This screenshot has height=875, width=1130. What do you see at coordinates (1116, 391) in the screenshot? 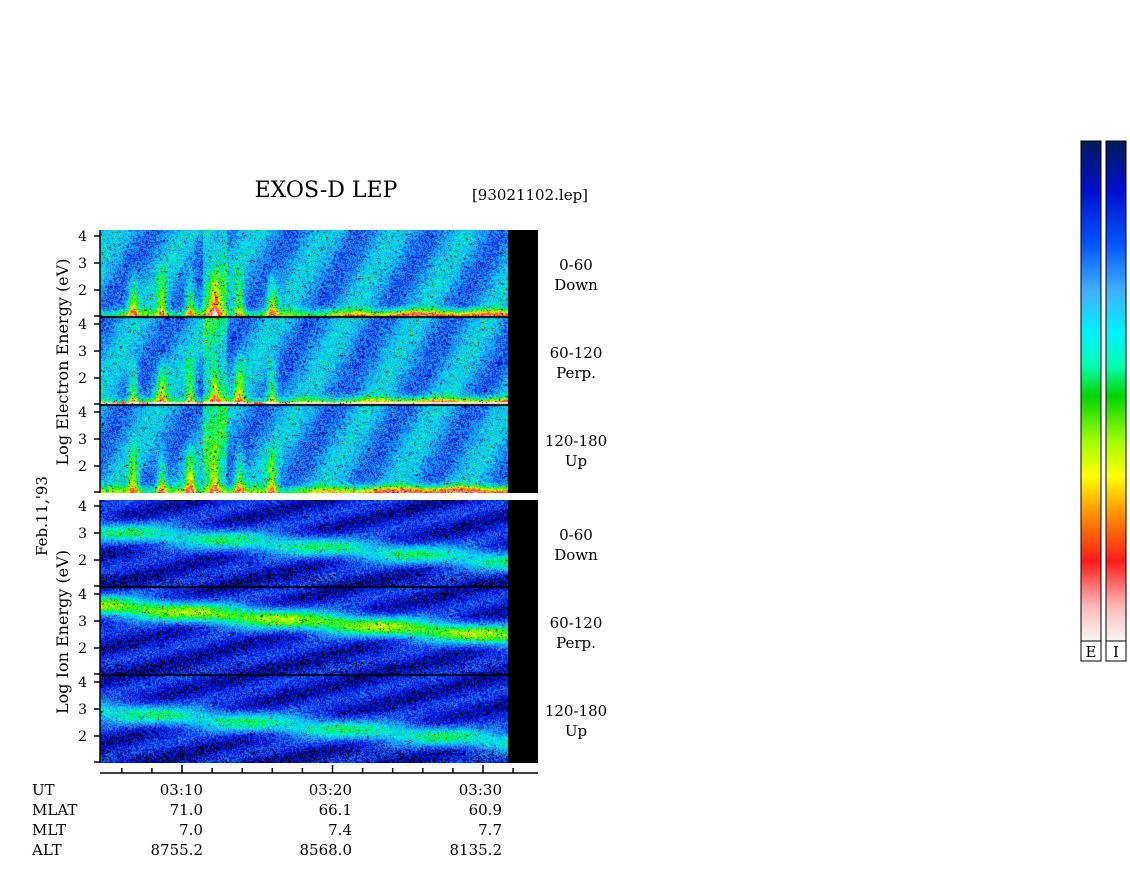
I see `colorbar-ion-gradient` at bounding box center [1116, 391].